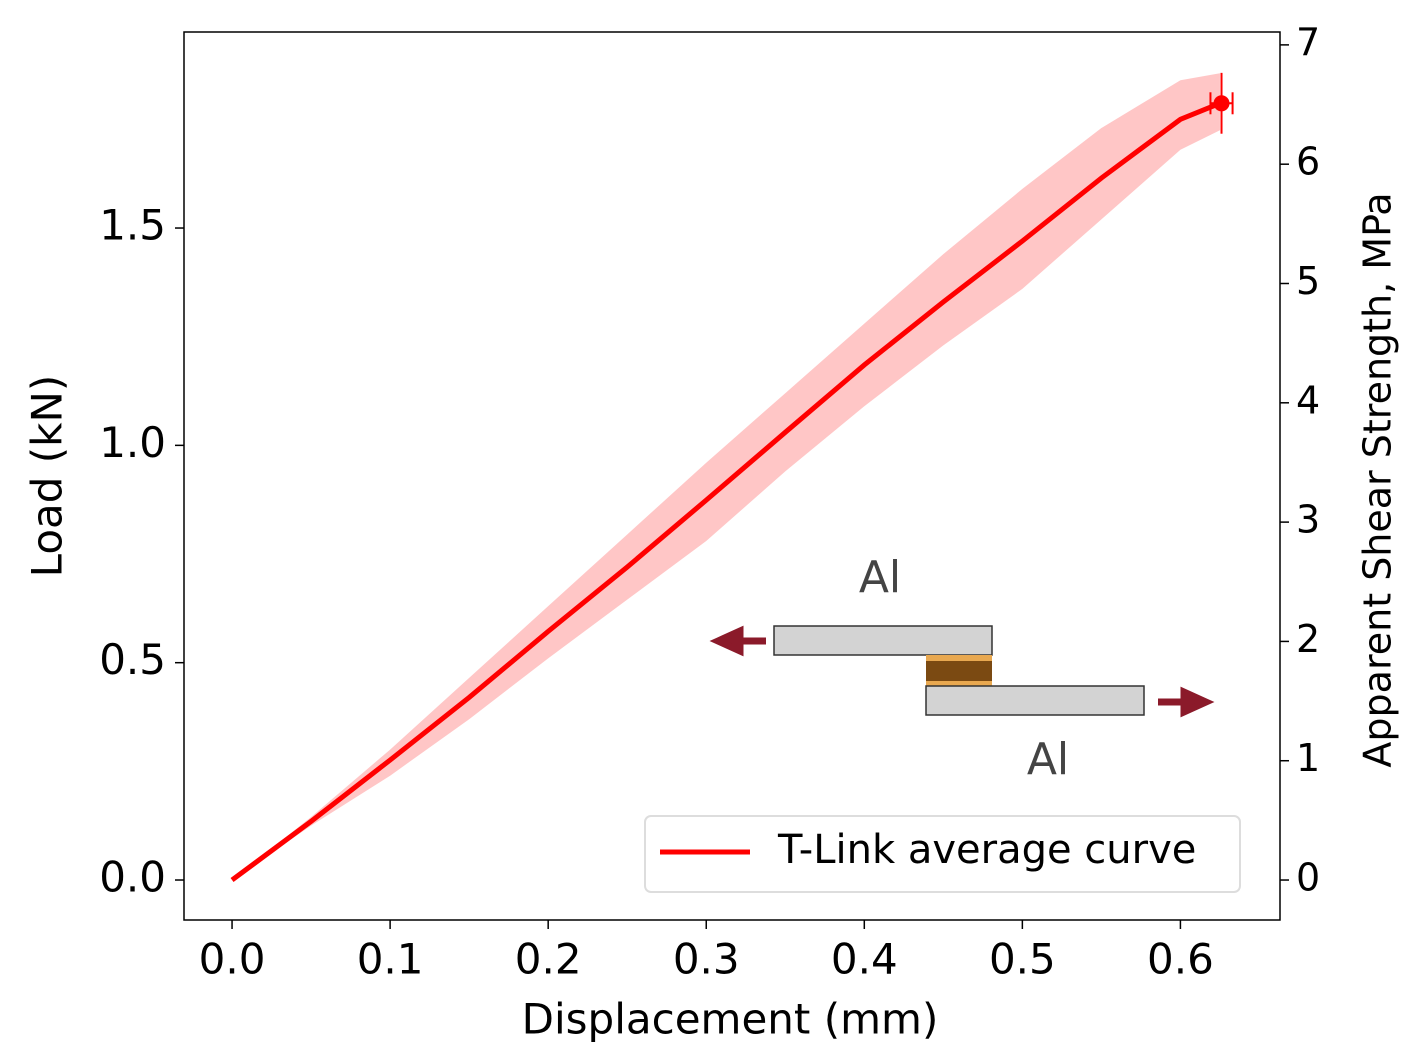 This screenshot has width=1406, height=1055. I want to click on x-tick-label: 0.0, so click(232, 959).